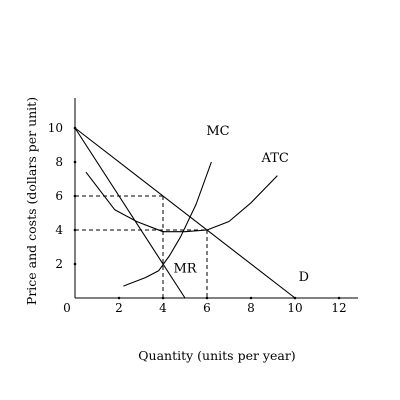 The width and height of the screenshot is (400, 400). Describe the element at coordinates (163, 308) in the screenshot. I see `x-tick-label: 4` at that location.